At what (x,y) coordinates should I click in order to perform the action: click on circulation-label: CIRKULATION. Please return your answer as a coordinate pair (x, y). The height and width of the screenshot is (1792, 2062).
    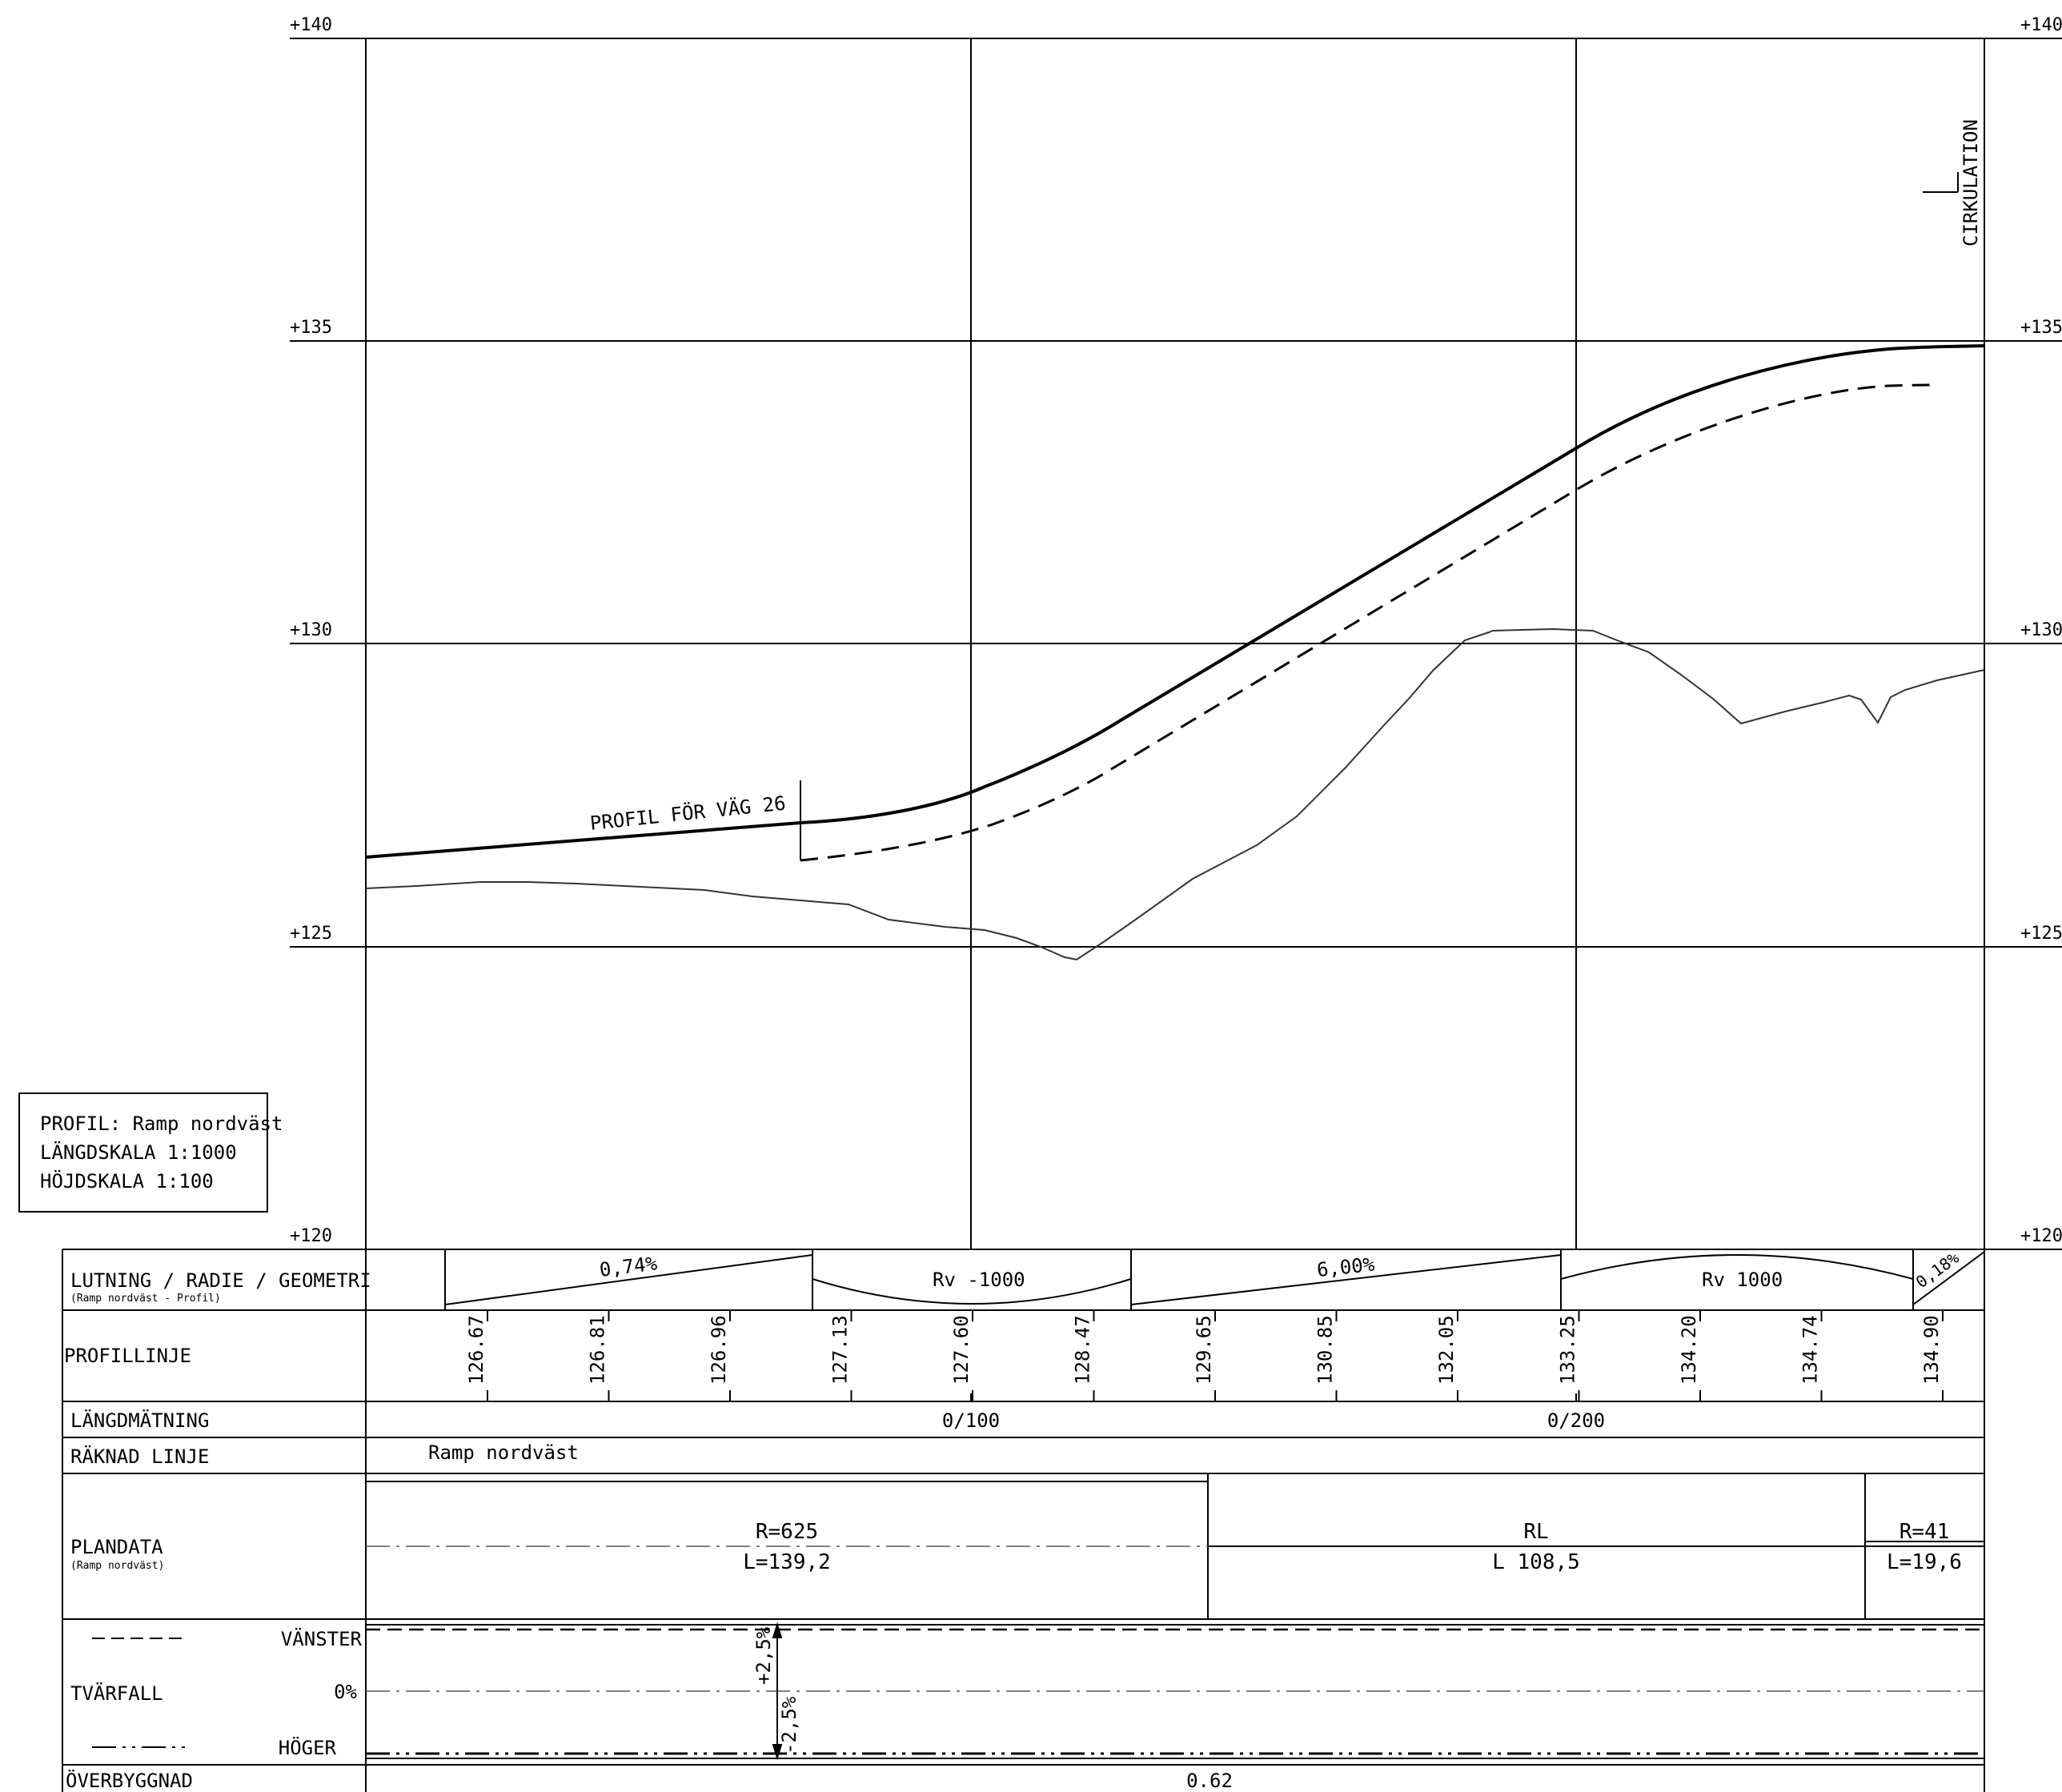
    Looking at the image, I should click on (1971, 183).